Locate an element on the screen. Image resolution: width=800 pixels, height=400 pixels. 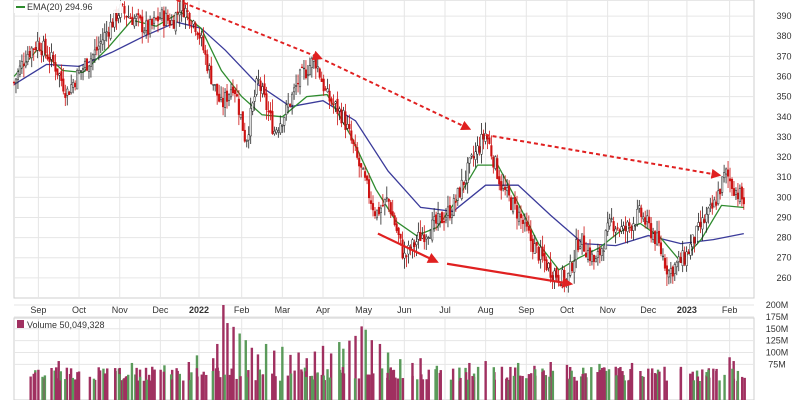
price-tick-label: 390 is located at coordinates (783, 16).